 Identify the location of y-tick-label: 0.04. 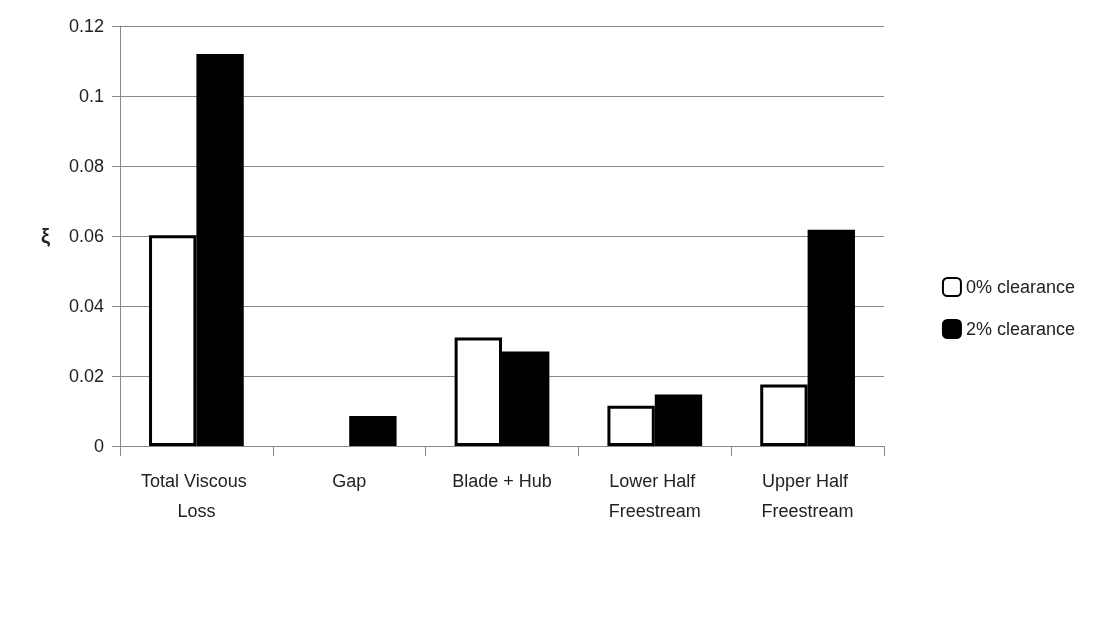
(86, 306).